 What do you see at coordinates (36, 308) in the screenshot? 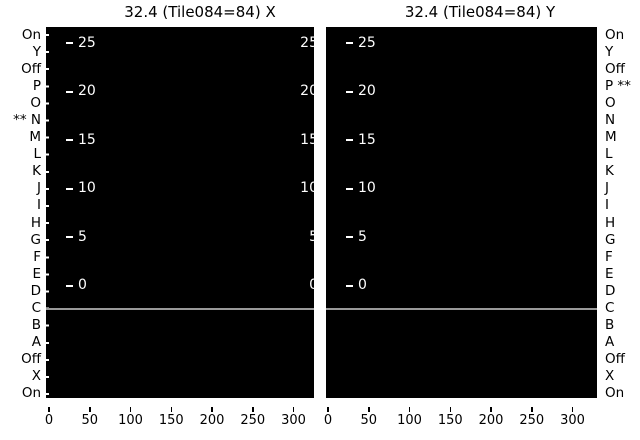
I see `row-label: C` at bounding box center [36, 308].